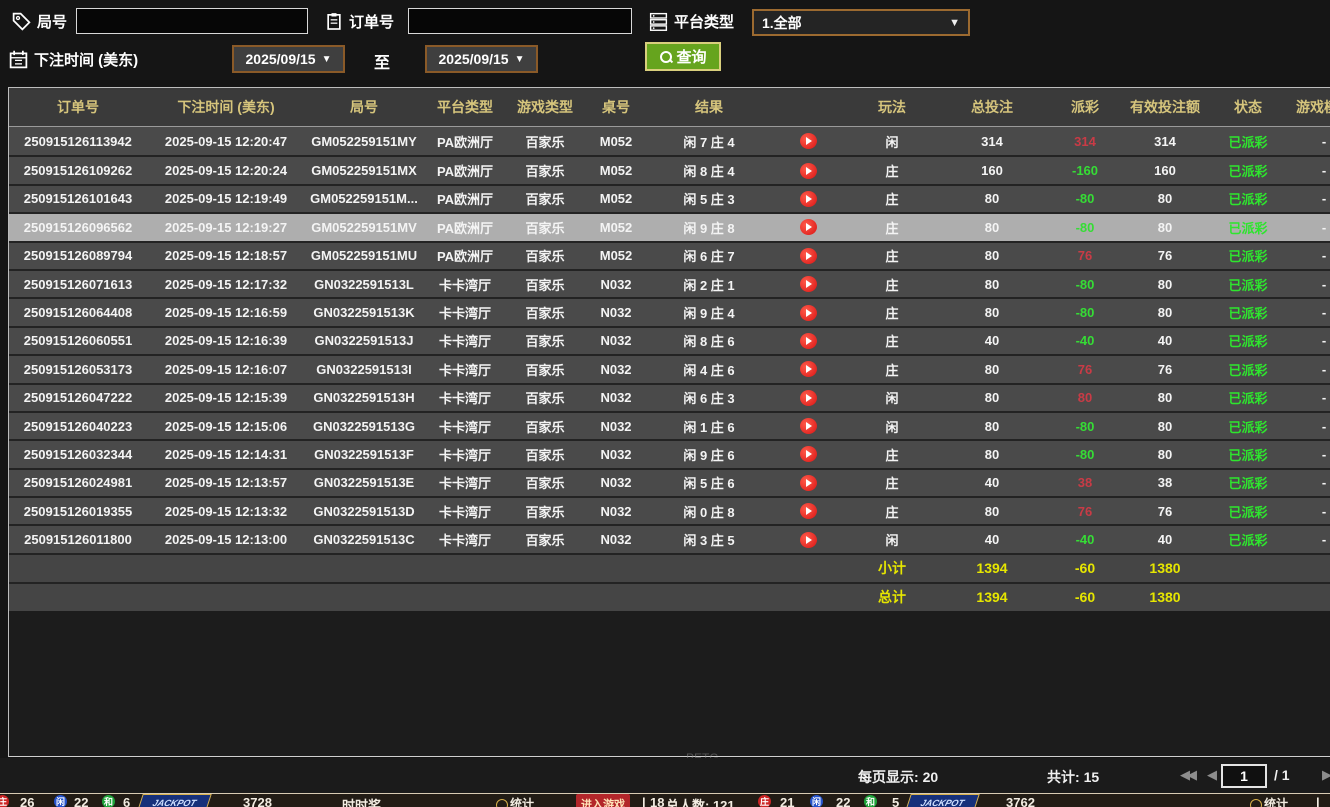 This screenshot has width=1330, height=807. What do you see at coordinates (364, 313) in the screenshot?
I see `round-number-cell: GN0322591513K` at bounding box center [364, 313].